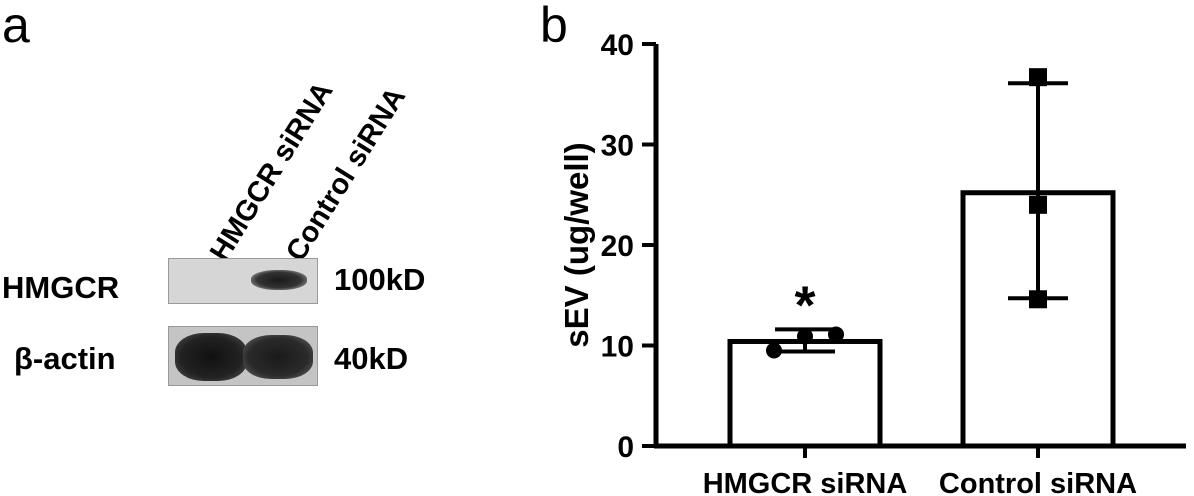  Describe the element at coordinates (805, 482) in the screenshot. I see `x-tick-label-1: HMGCR siRNA` at that location.